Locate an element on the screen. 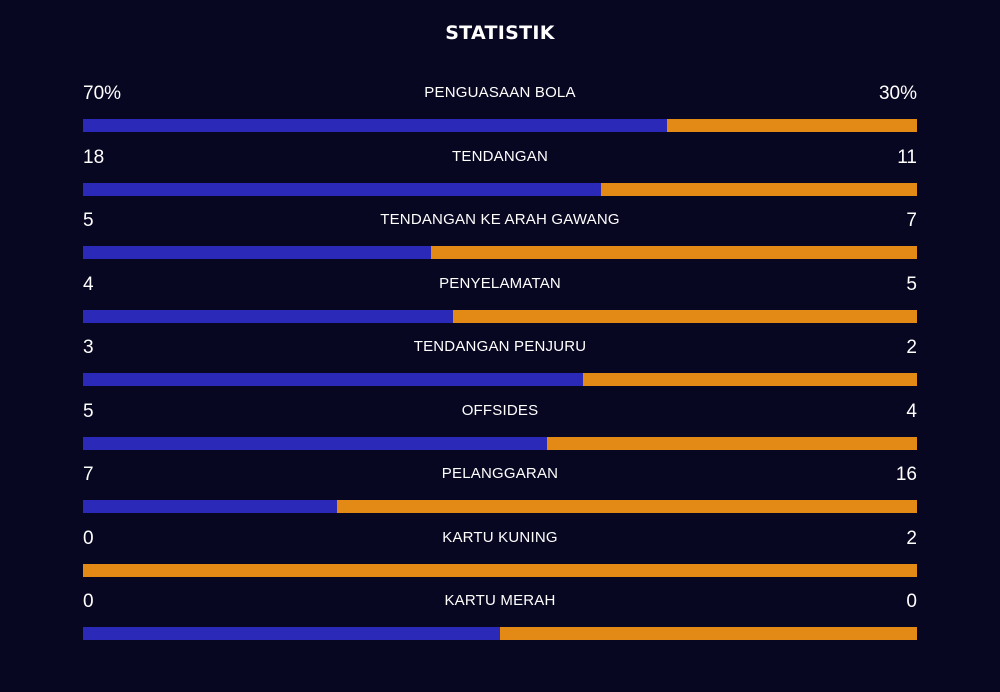 Image resolution: width=1000 pixels, height=692 pixels. stat-row-corners: 3 TENDANGAN PENJURU 2 is located at coordinates (500, 368).